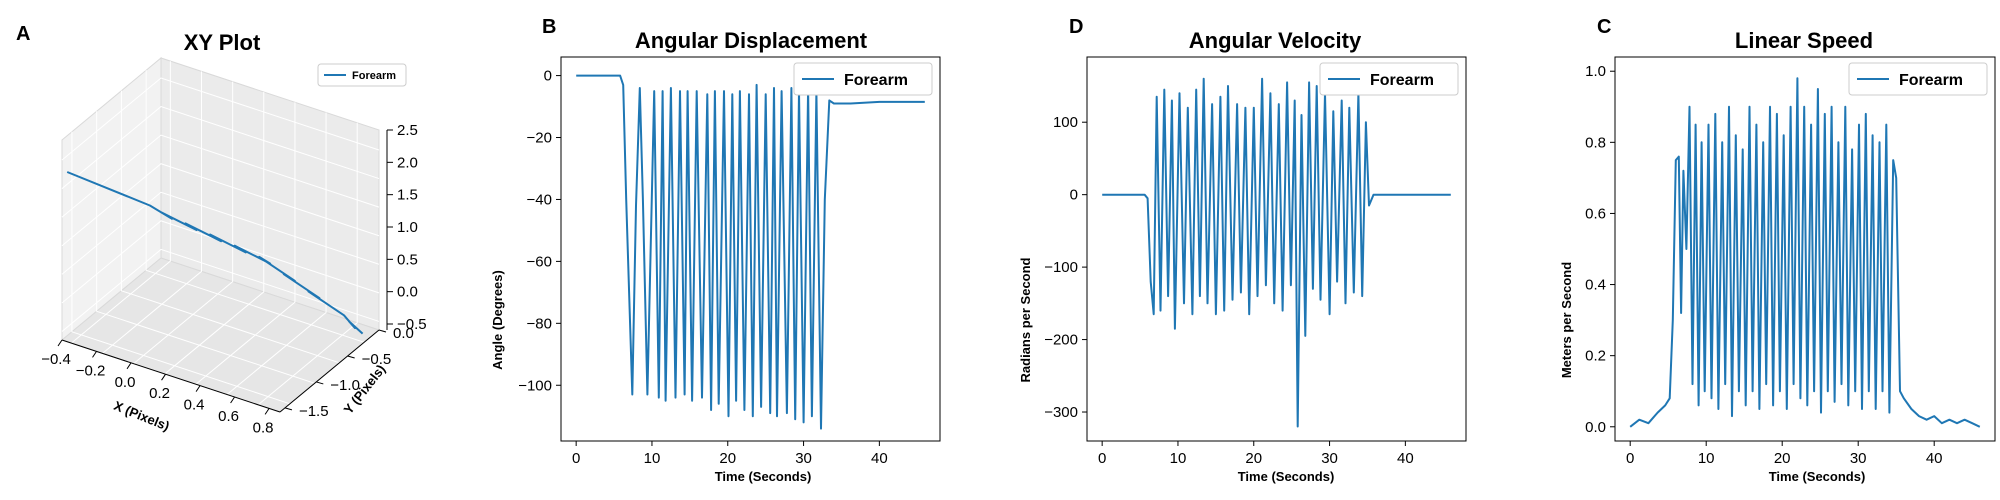 The height and width of the screenshot is (500, 2000). Describe the element at coordinates (1074, 195) in the screenshot. I see `panel-d-ytick-label: 0` at that location.